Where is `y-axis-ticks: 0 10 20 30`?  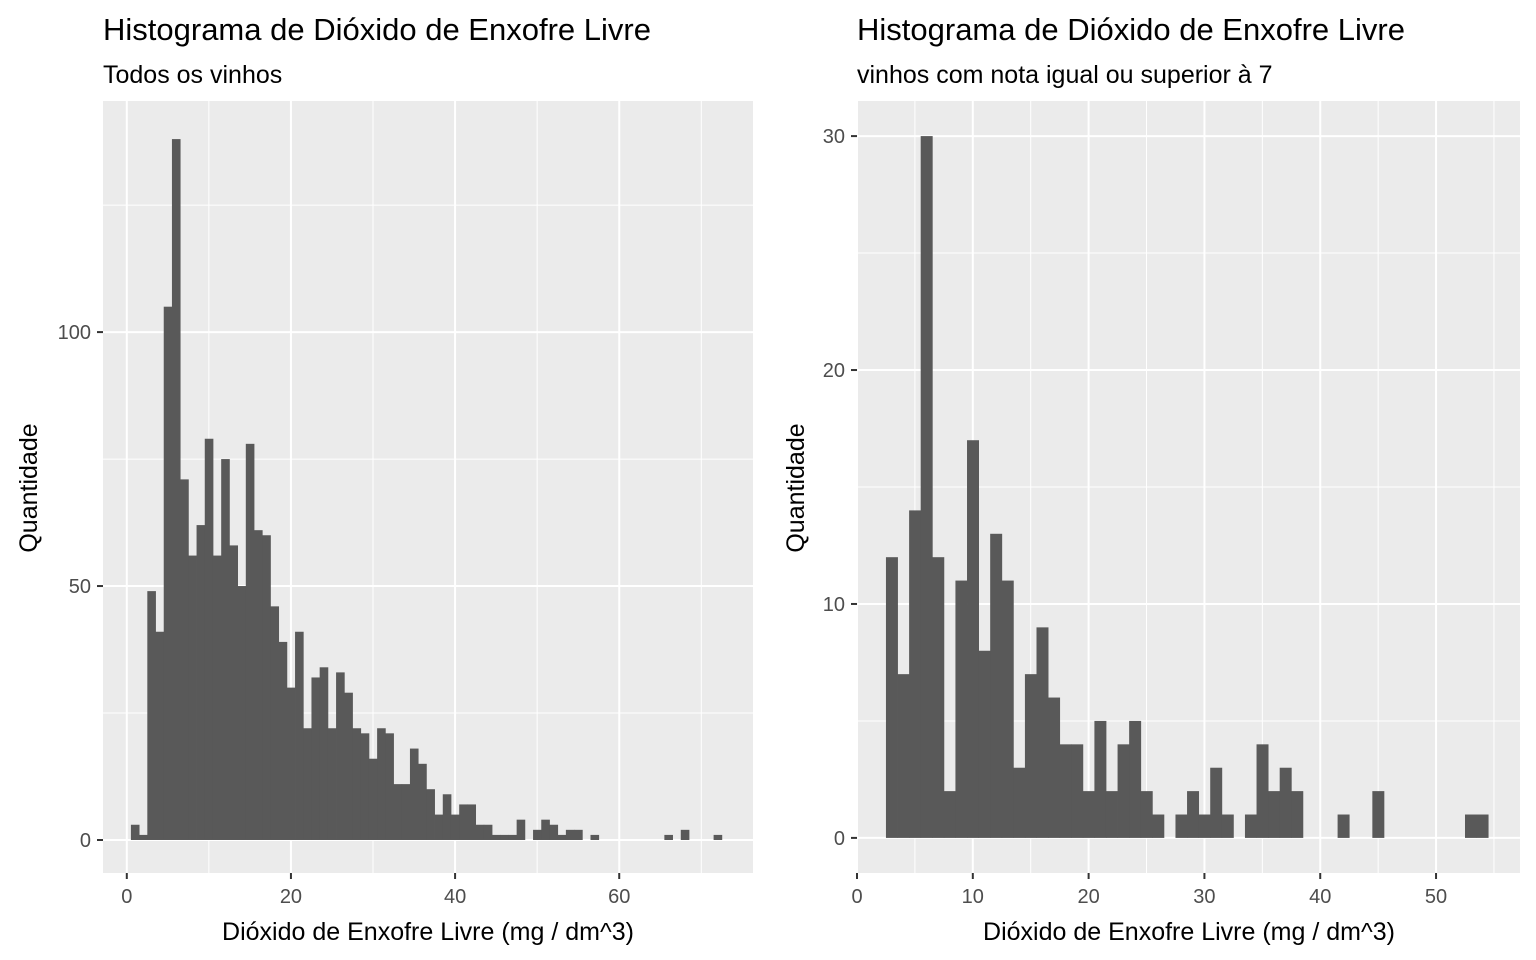
y-axis-ticks: 0 10 20 30 is located at coordinates (840, 488).